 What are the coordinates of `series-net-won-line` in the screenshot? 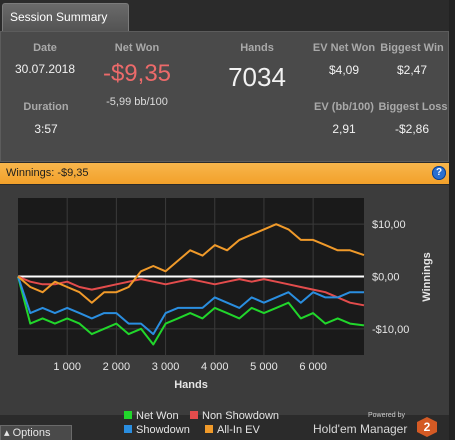 It's located at (191, 311).